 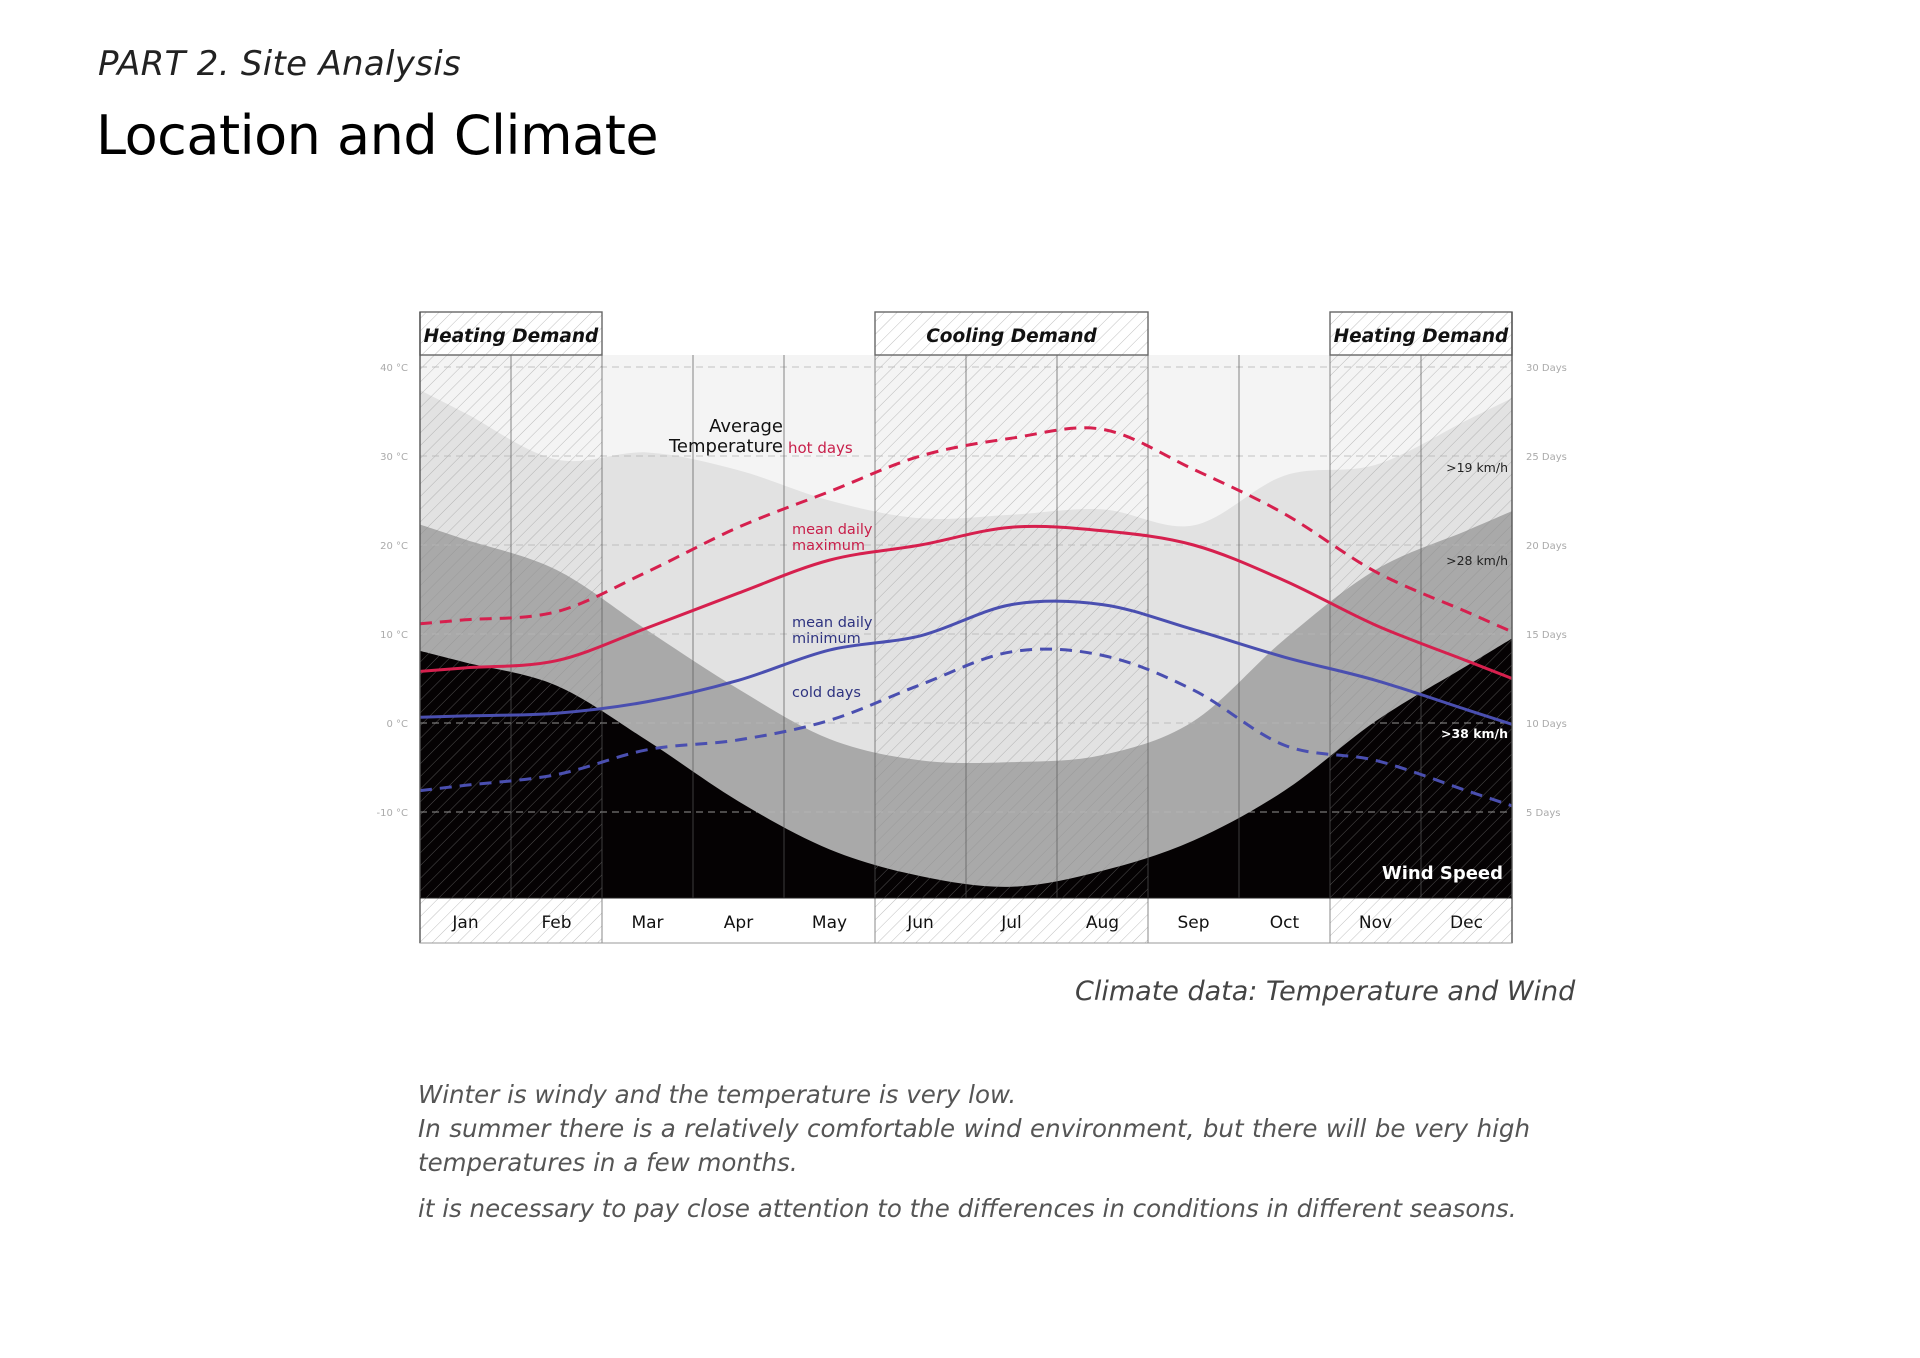 I want to click on series-line-cold-days, so click(x=966, y=727).